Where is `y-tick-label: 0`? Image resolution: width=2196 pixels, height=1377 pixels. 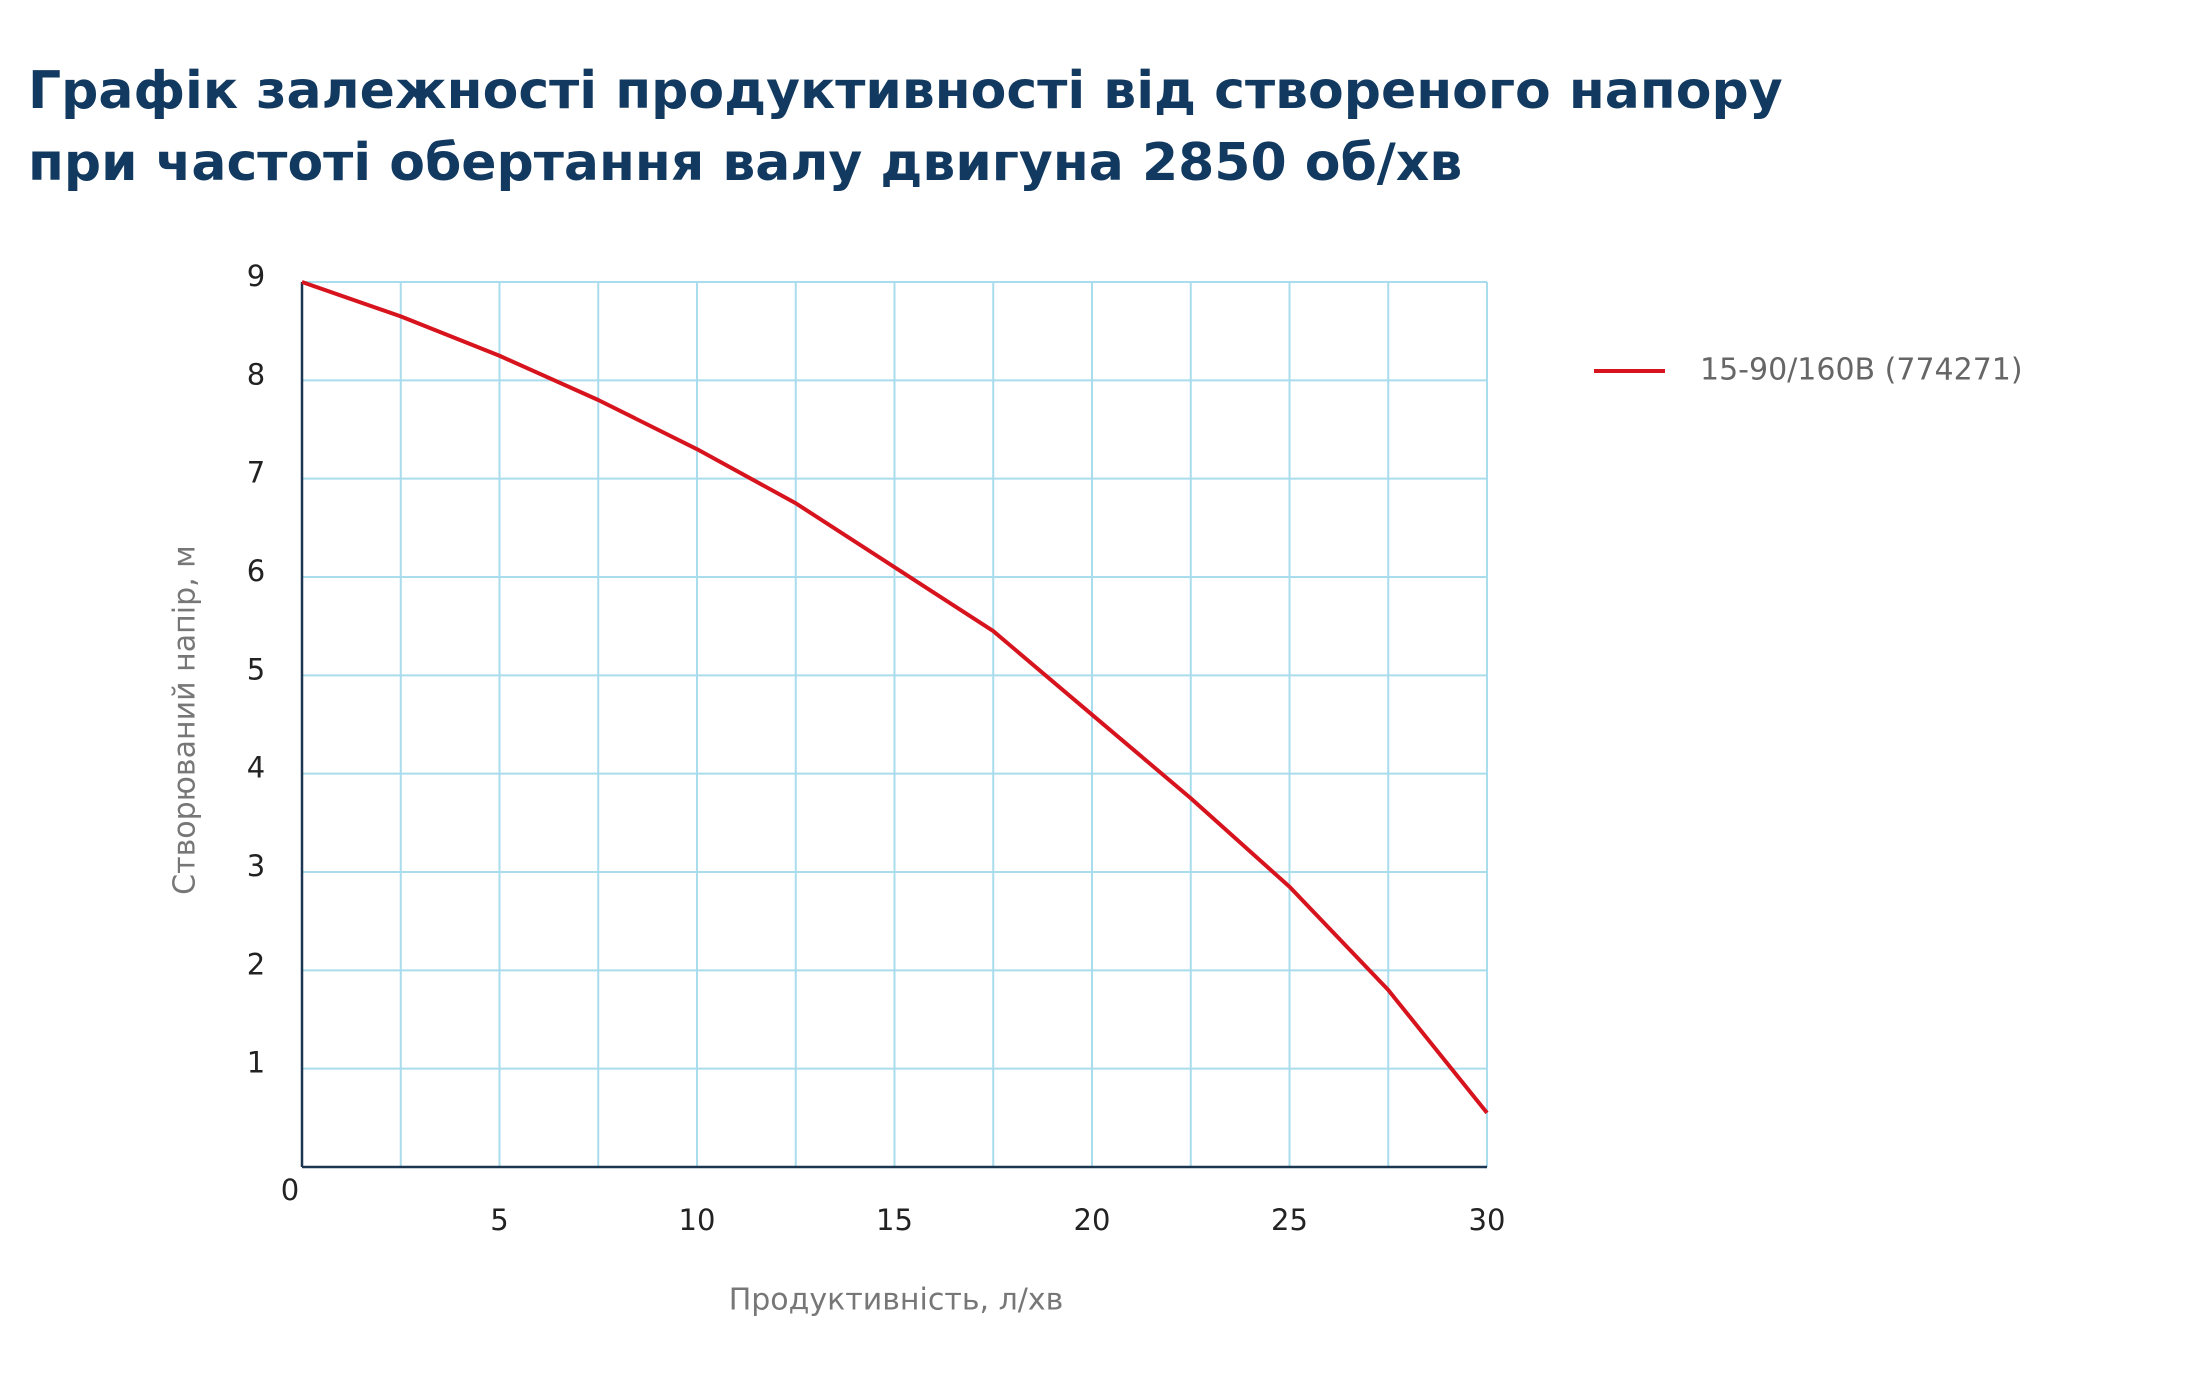 y-tick-label: 0 is located at coordinates (290, 1190).